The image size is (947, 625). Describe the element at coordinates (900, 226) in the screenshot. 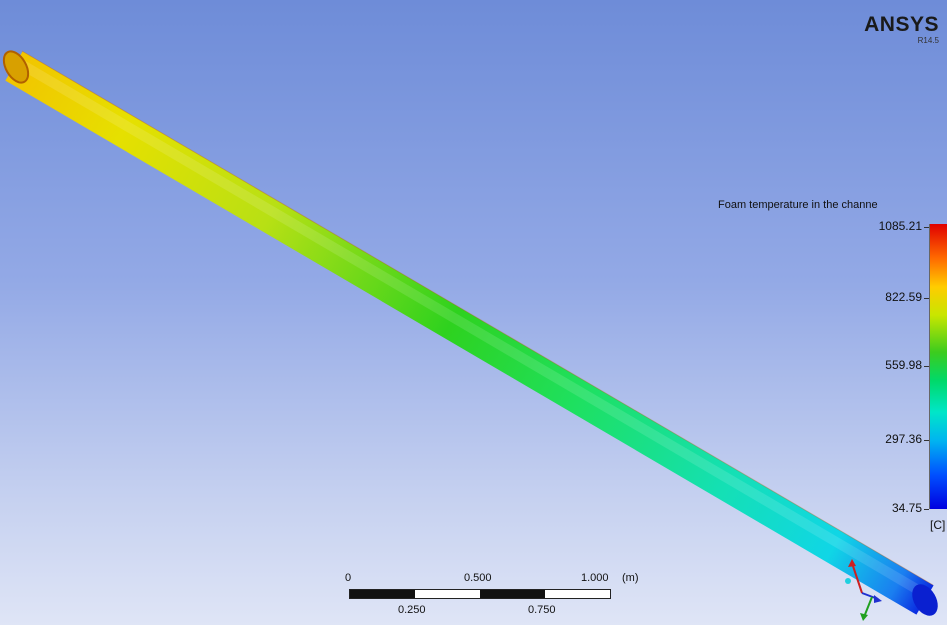

I see `legend-tick-label: 1085.21` at that location.